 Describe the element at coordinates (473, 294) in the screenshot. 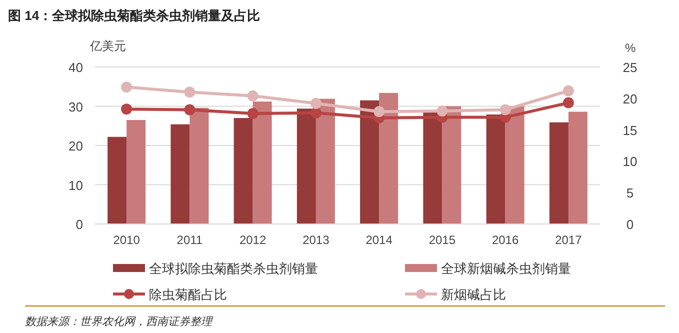

I see `legend-label: 新烟碱占比` at that location.